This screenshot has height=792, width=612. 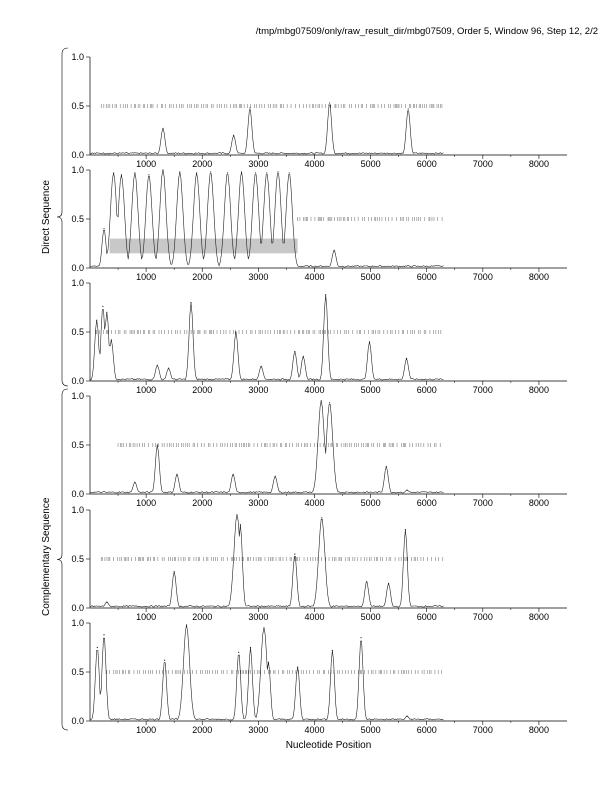 What do you see at coordinates (314, 390) in the screenshot?
I see `panel-3-xtick-label: 4000` at bounding box center [314, 390].